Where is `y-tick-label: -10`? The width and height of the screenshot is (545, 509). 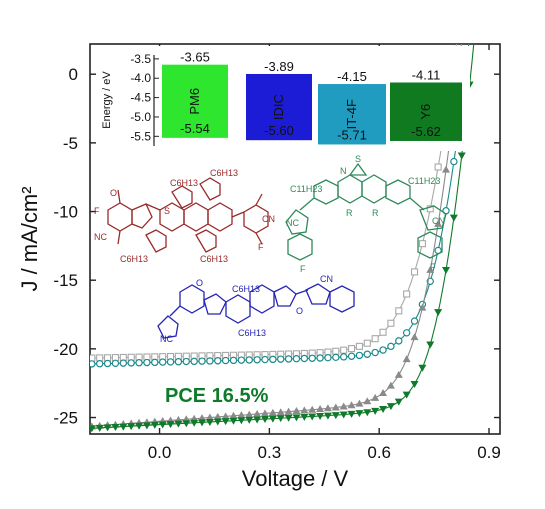 y-tick-label: -10 is located at coordinates (65, 212).